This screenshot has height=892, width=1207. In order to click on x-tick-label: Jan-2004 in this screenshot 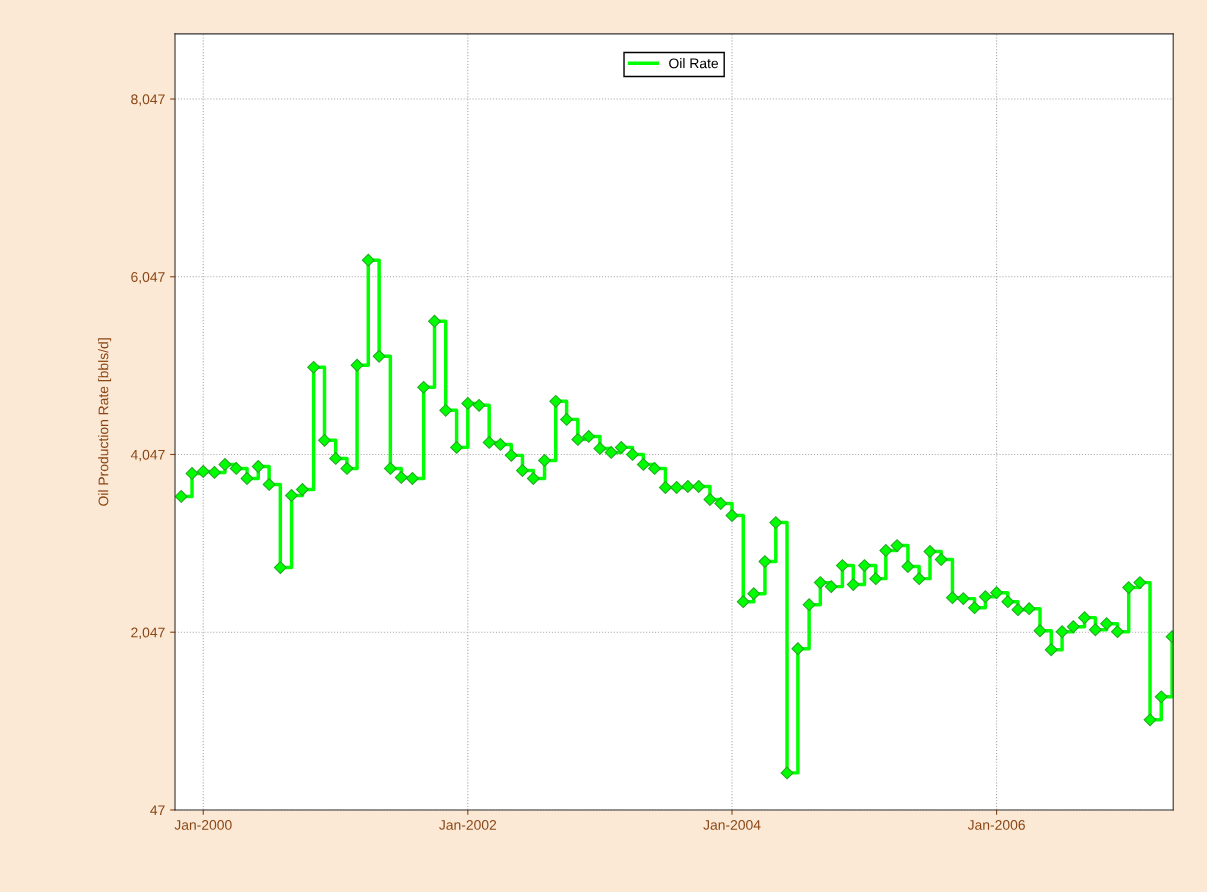, I will do `click(732, 825)`.